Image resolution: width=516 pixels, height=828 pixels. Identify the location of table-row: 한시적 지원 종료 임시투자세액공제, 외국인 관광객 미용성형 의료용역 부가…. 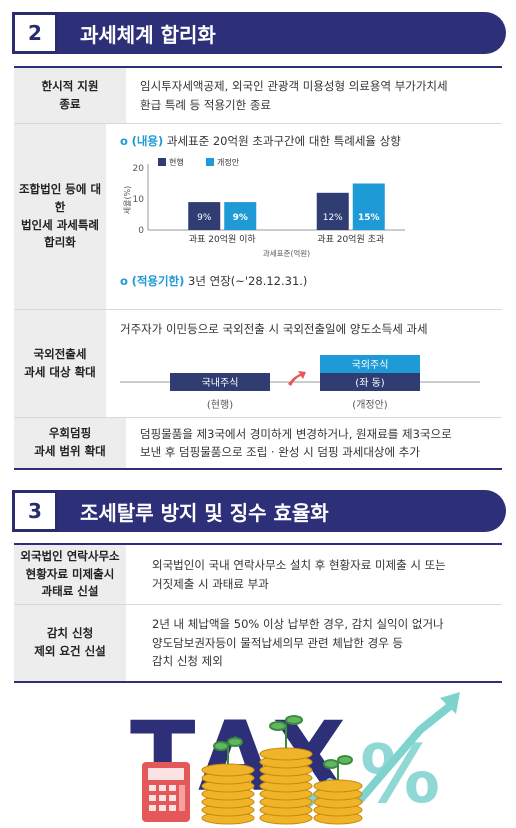
(258, 96).